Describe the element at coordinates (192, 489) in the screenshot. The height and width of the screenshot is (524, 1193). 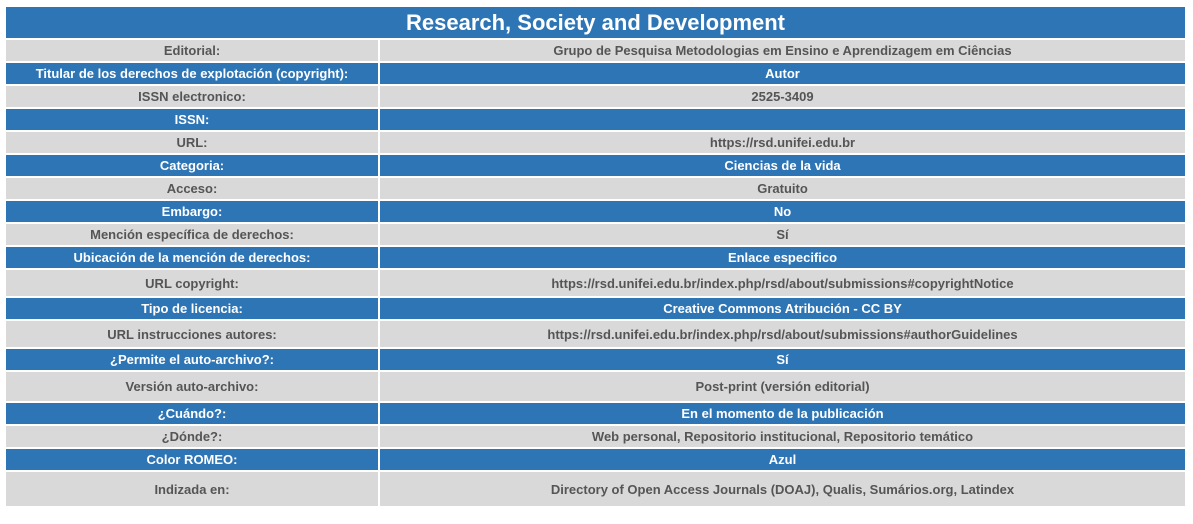
I see `row-label: Indizada en:` at that location.